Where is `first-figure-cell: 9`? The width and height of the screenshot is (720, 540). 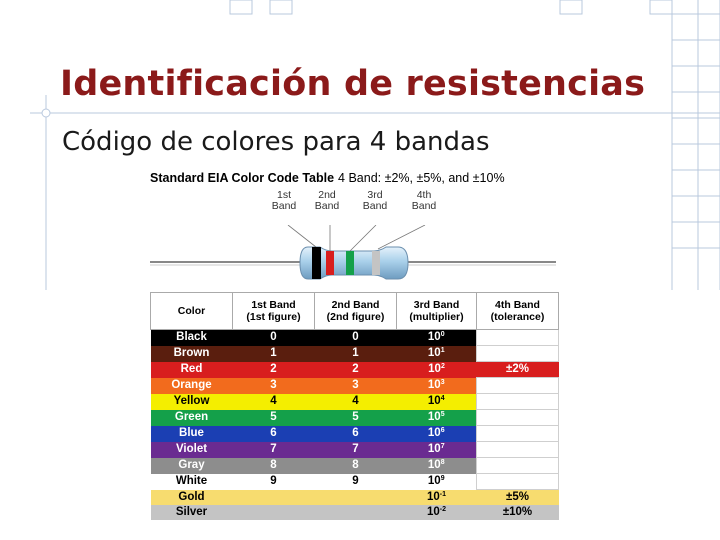 first-figure-cell: 9 is located at coordinates (273, 481).